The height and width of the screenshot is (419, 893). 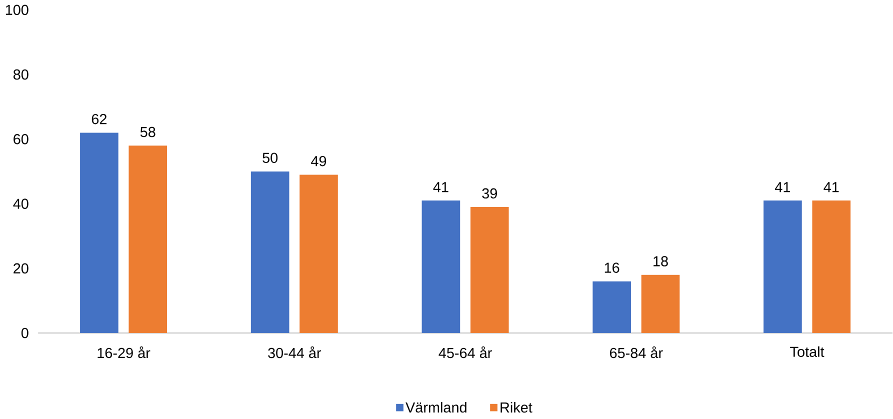 I want to click on x-tick-label: 16-29 år, so click(x=124, y=352).